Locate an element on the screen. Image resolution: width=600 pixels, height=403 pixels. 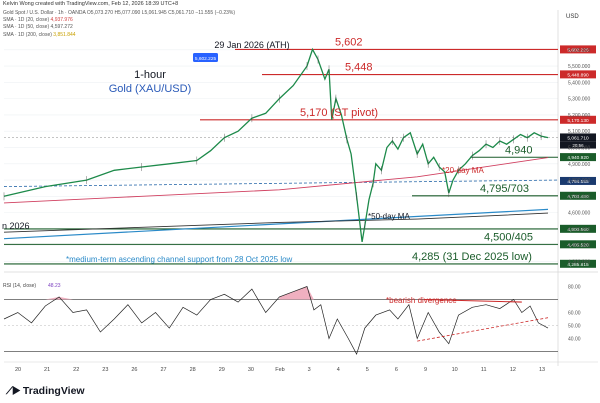
sma-20-line is located at coordinates (276, 180).